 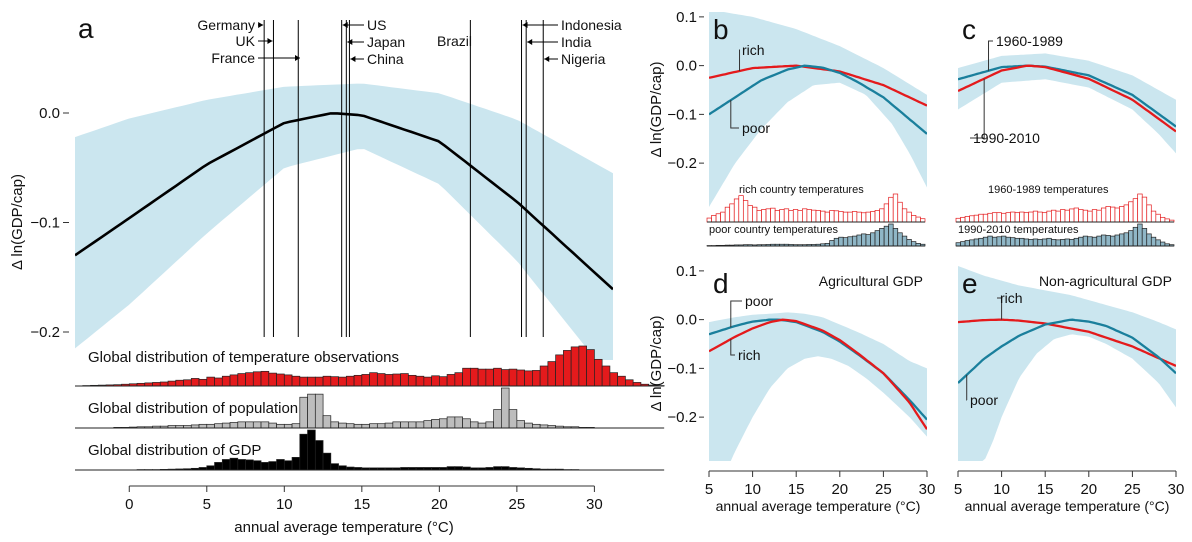 I want to click on series-line-rich, so click(x=818, y=374).